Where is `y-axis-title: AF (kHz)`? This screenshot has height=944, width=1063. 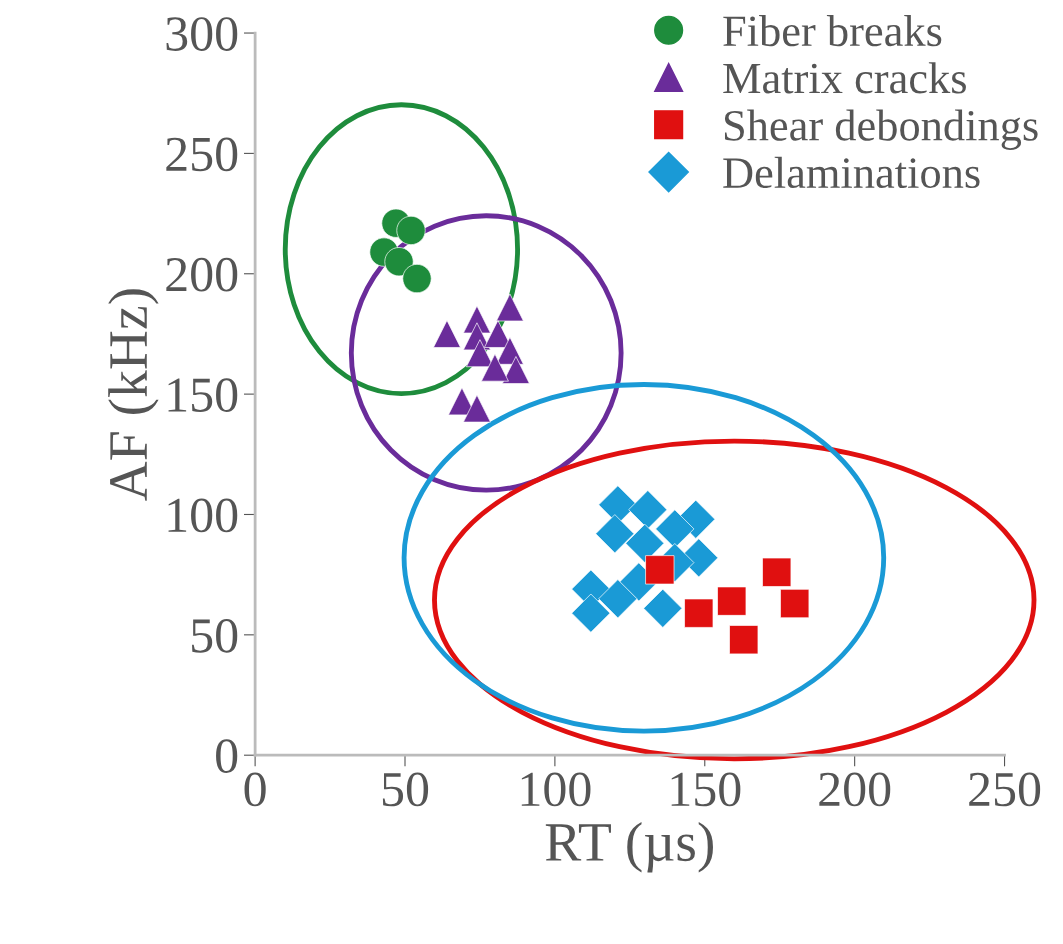
y-axis-title: AF (kHz) is located at coordinates (133, 395).